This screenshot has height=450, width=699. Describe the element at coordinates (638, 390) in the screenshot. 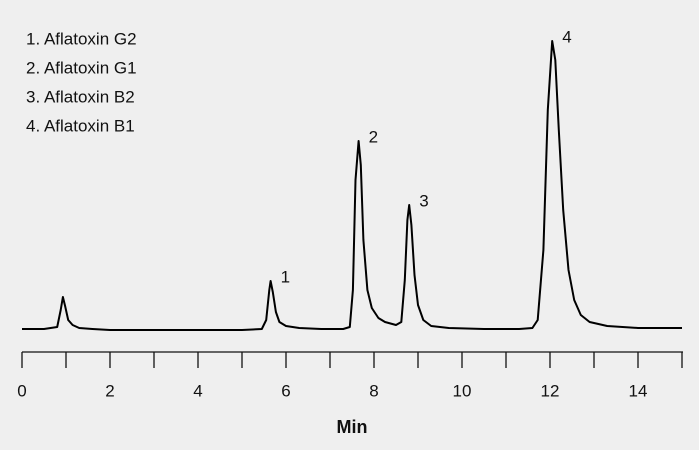

I see `x-tick-label: 14` at that location.